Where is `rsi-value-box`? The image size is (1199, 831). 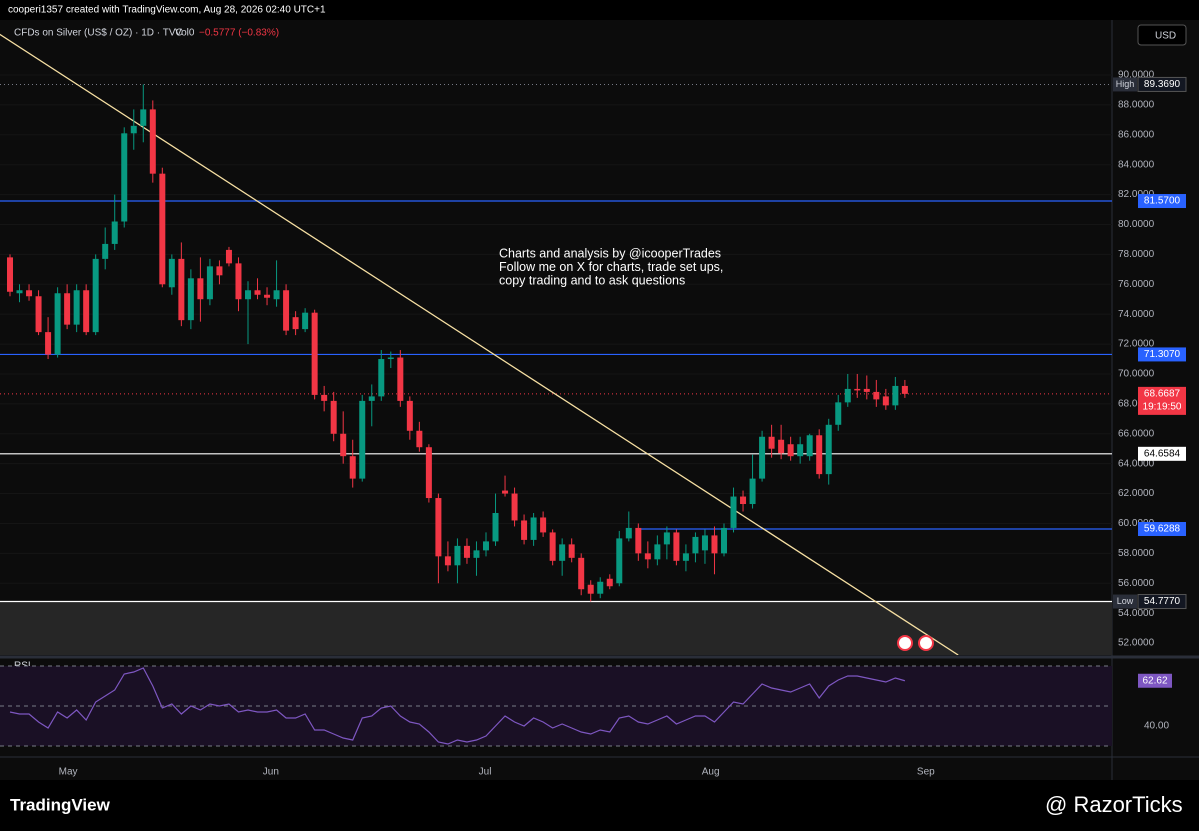
rsi-value-box is located at coordinates (1155, 680).